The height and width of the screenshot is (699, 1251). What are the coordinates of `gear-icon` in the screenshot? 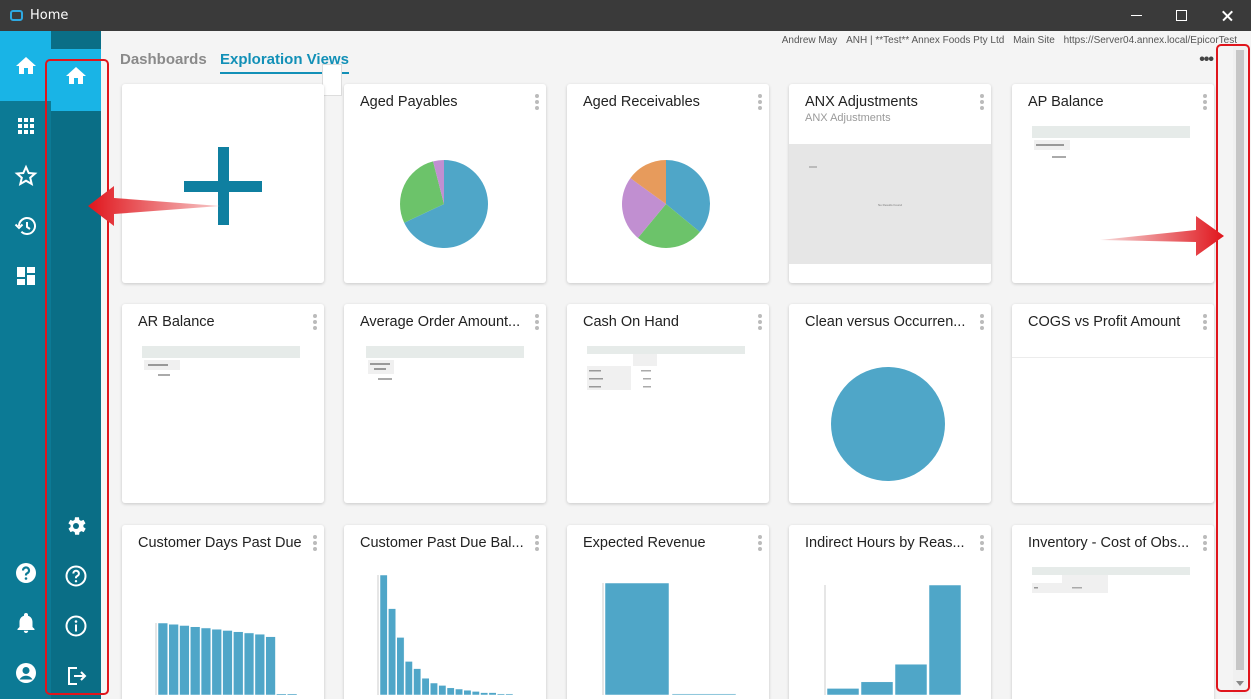 It's located at (76, 526).